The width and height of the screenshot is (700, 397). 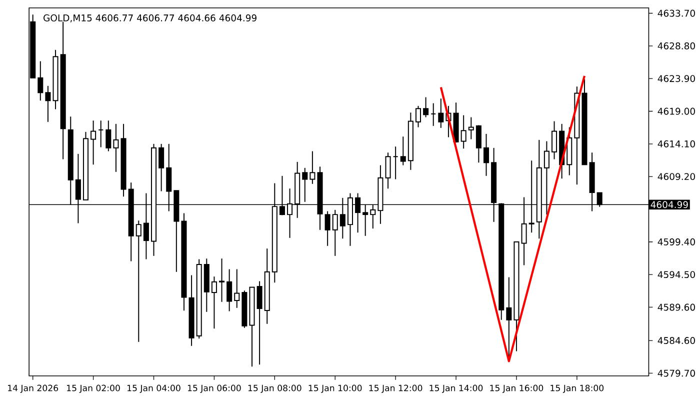 What do you see at coordinates (669, 204) in the screenshot?
I see `ref-line-label: 4604.99` at bounding box center [669, 204].